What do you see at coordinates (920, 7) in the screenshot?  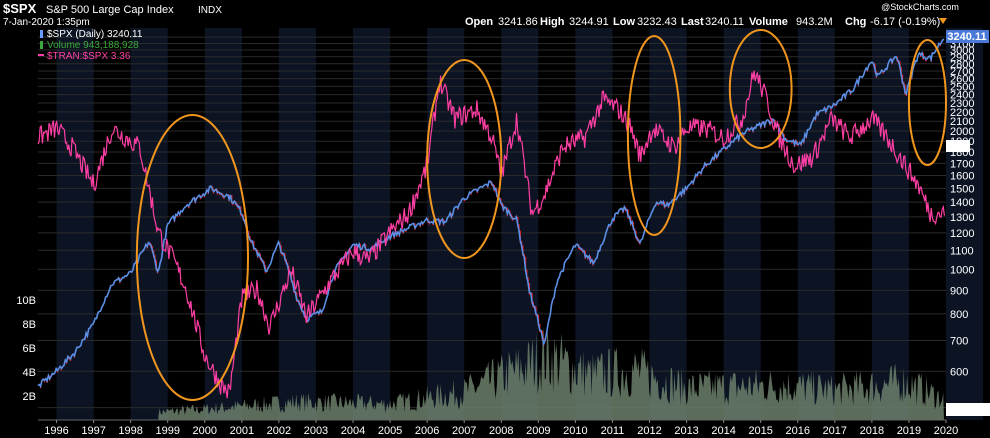 I see `watermark: @StockCharts.com` at bounding box center [920, 7].